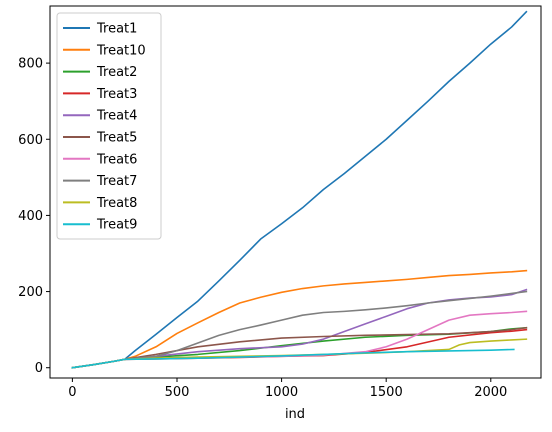 Image resolution: width=552 pixels, height=432 pixels. Describe the element at coordinates (116, 116) in the screenshot. I see `legend-label-treat4: Treat4` at that location.